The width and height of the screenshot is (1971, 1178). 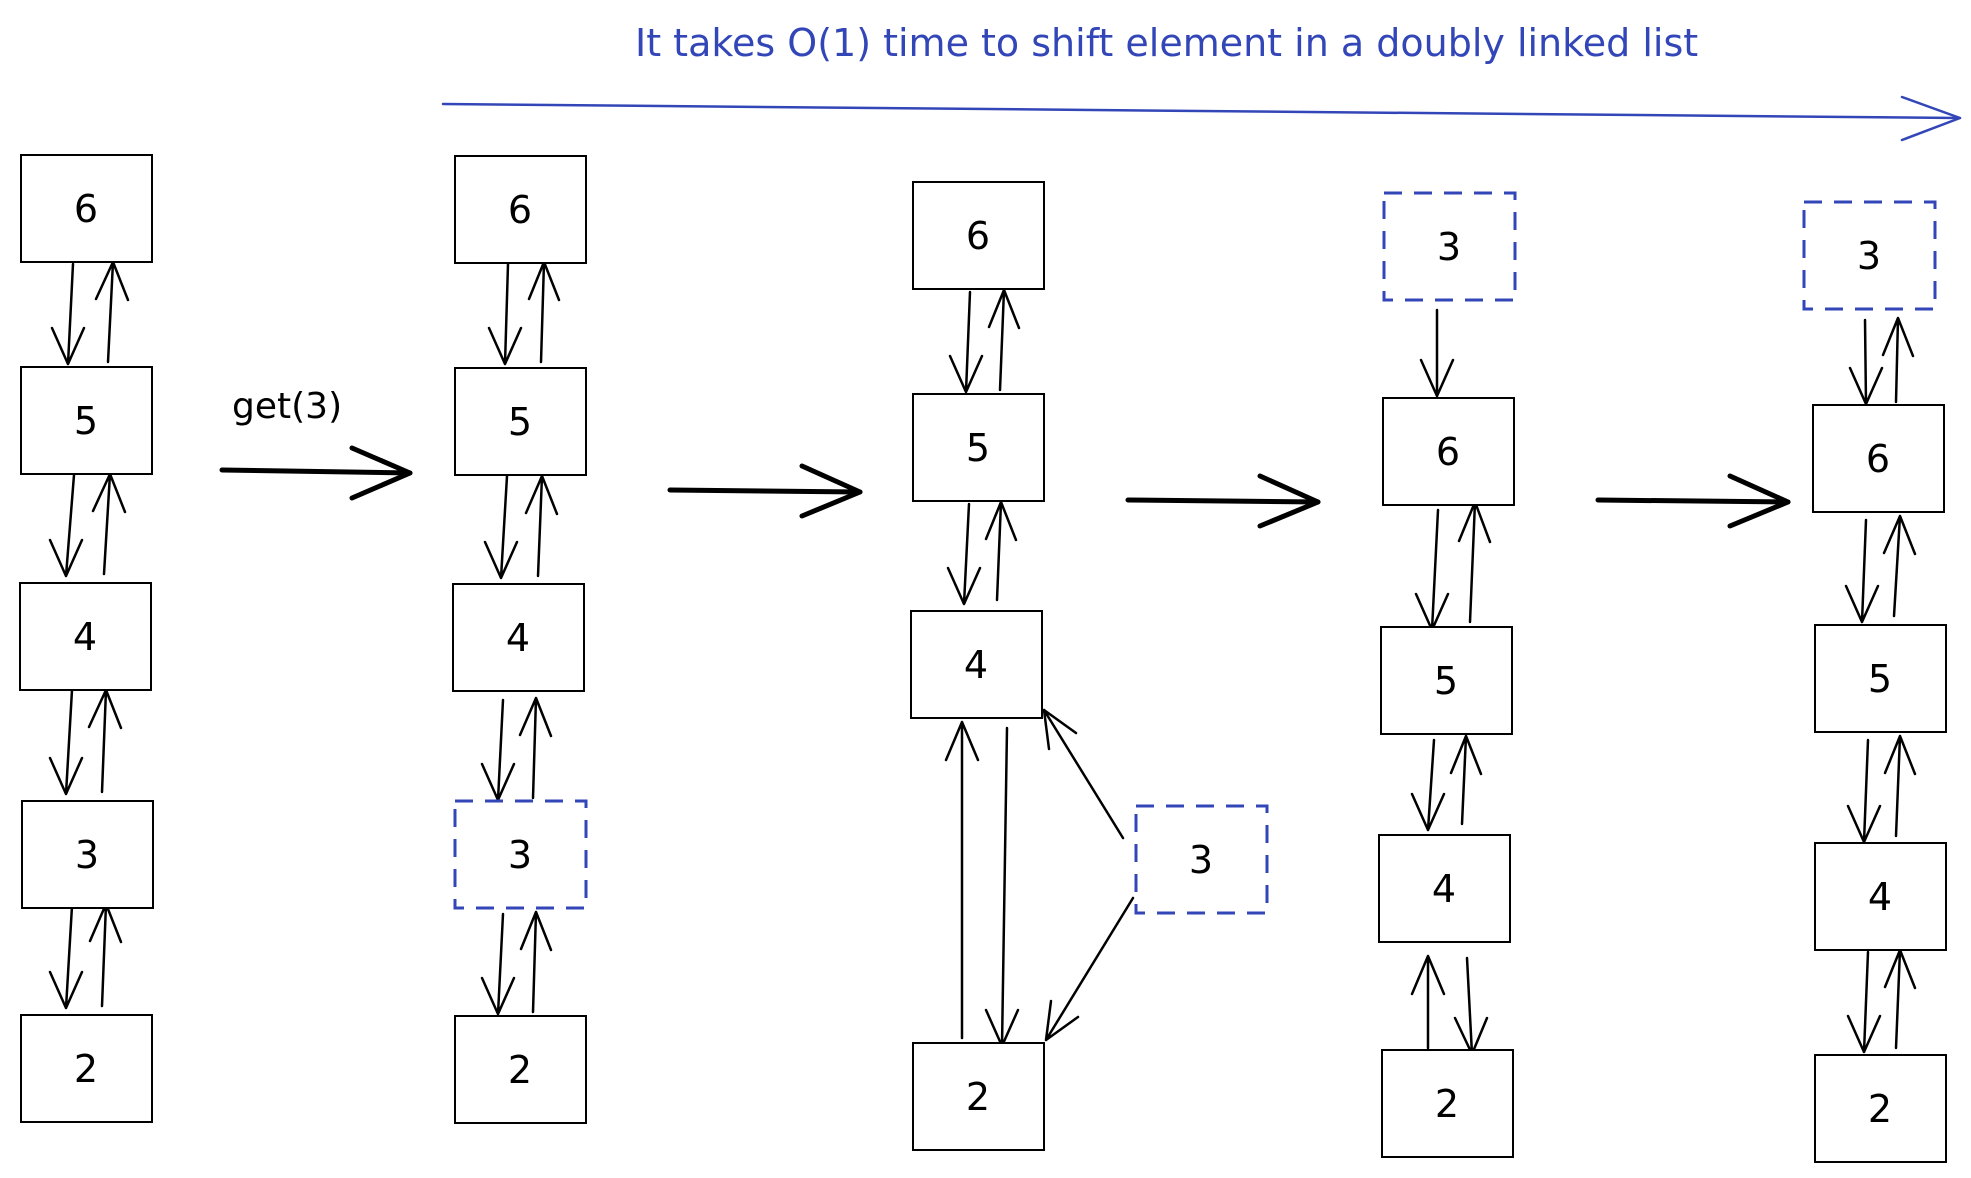 I want to click on stage-4: 3 6 5 4 2, so click(x=1447, y=674).